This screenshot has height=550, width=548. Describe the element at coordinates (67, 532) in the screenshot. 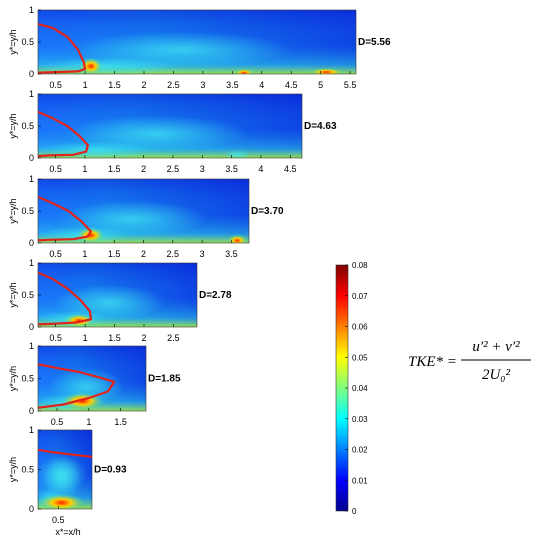

I see `x-axis-label: x*=x/h` at that location.